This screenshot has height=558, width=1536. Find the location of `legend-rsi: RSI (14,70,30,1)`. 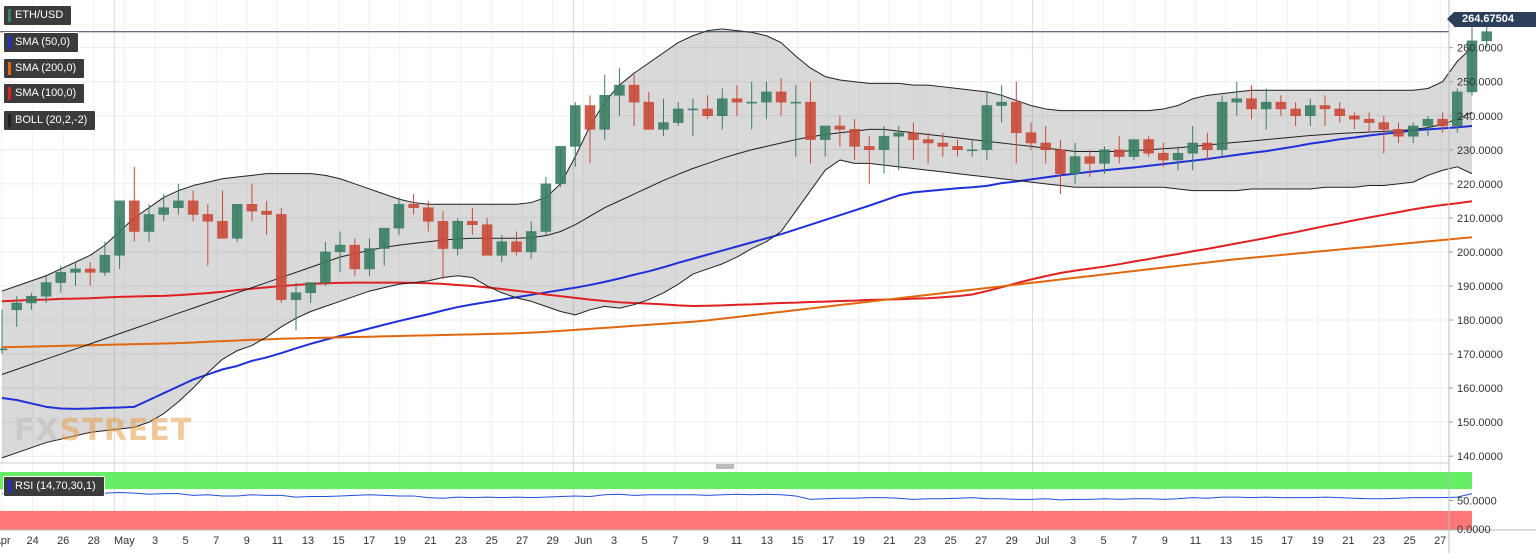

legend-rsi: RSI (14,70,30,1) is located at coordinates (54, 486).